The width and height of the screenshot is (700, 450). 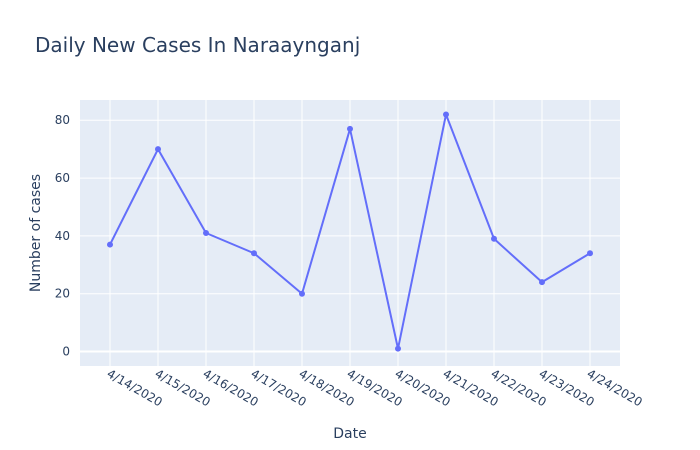 I want to click on y-tick-label: 40, so click(x=62, y=236).